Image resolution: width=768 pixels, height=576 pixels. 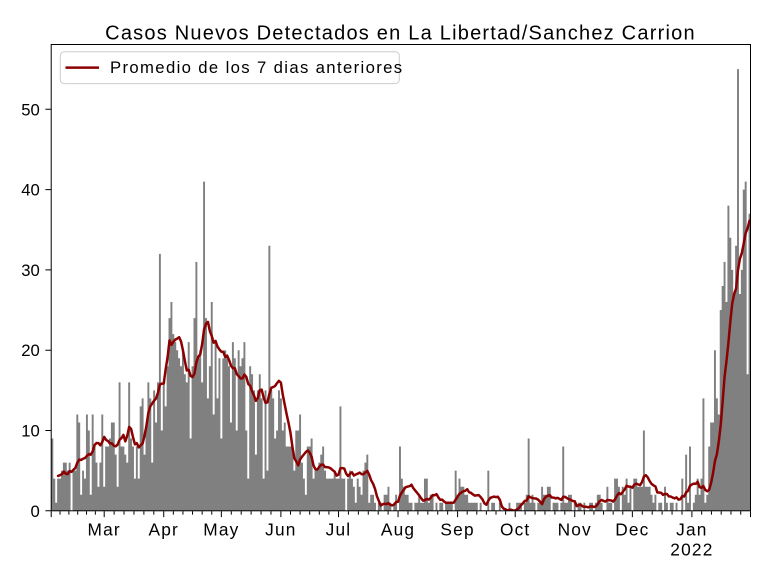 What do you see at coordinates (691, 550) in the screenshot?
I see `svg-text: 2022` at bounding box center [691, 550].